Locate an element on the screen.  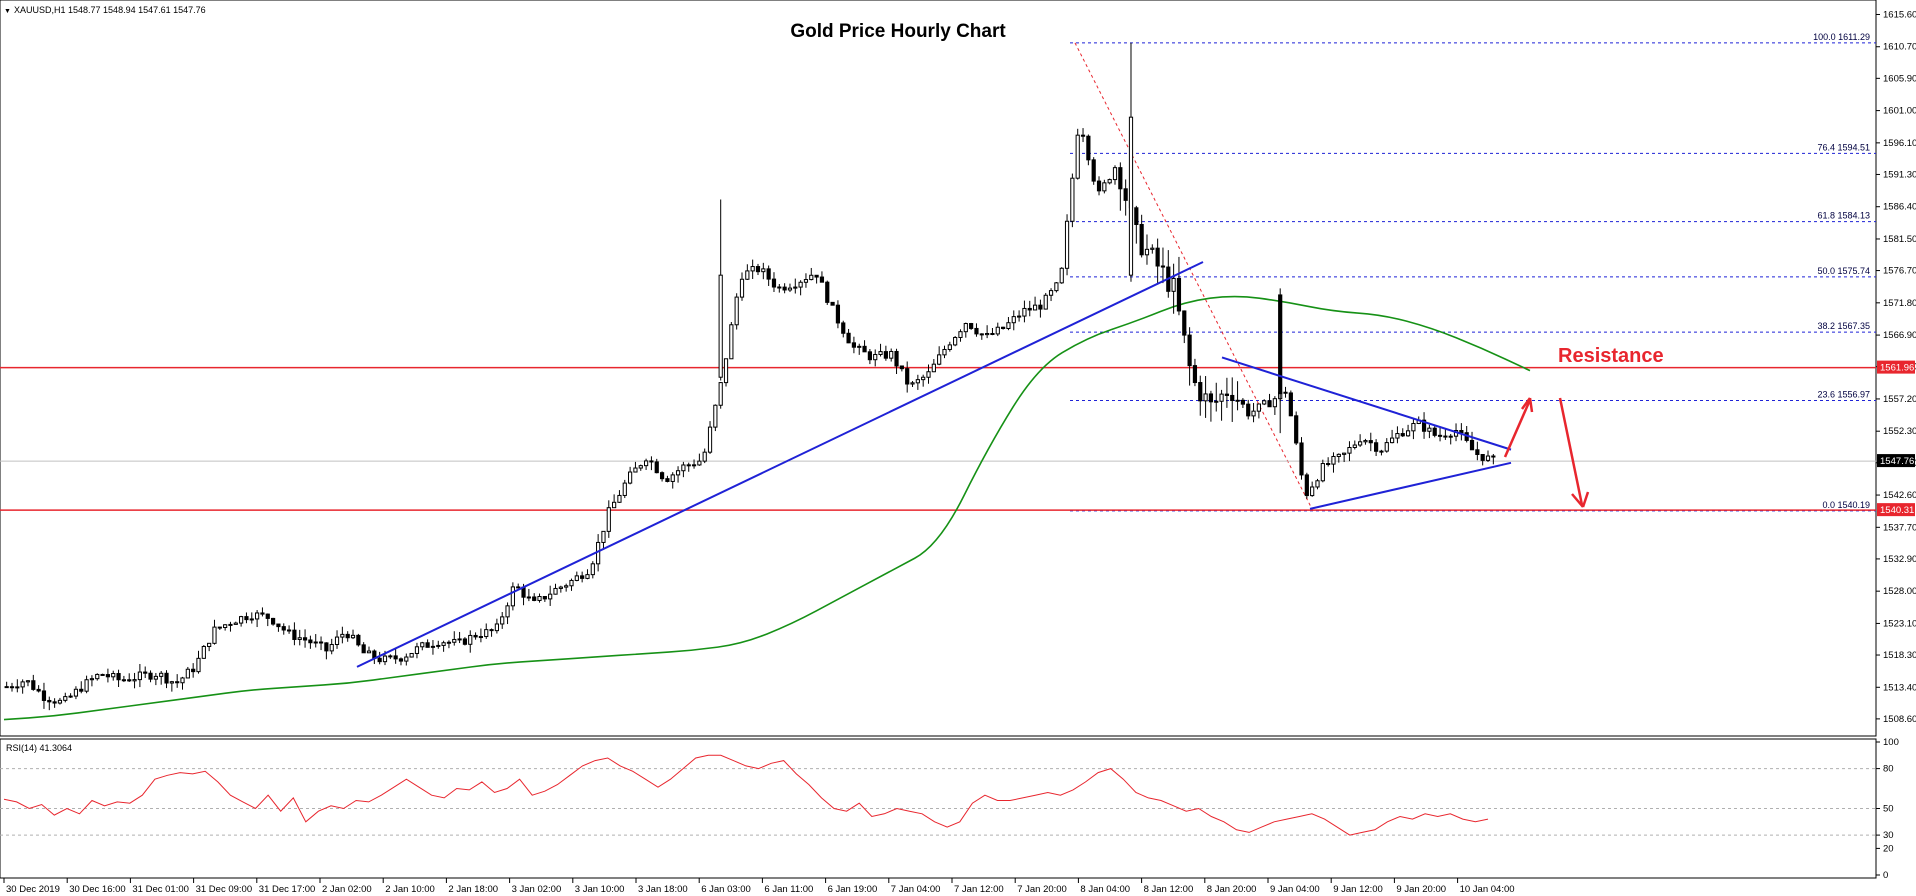
price-tick-label: 1566.90 is located at coordinates (1899, 335).